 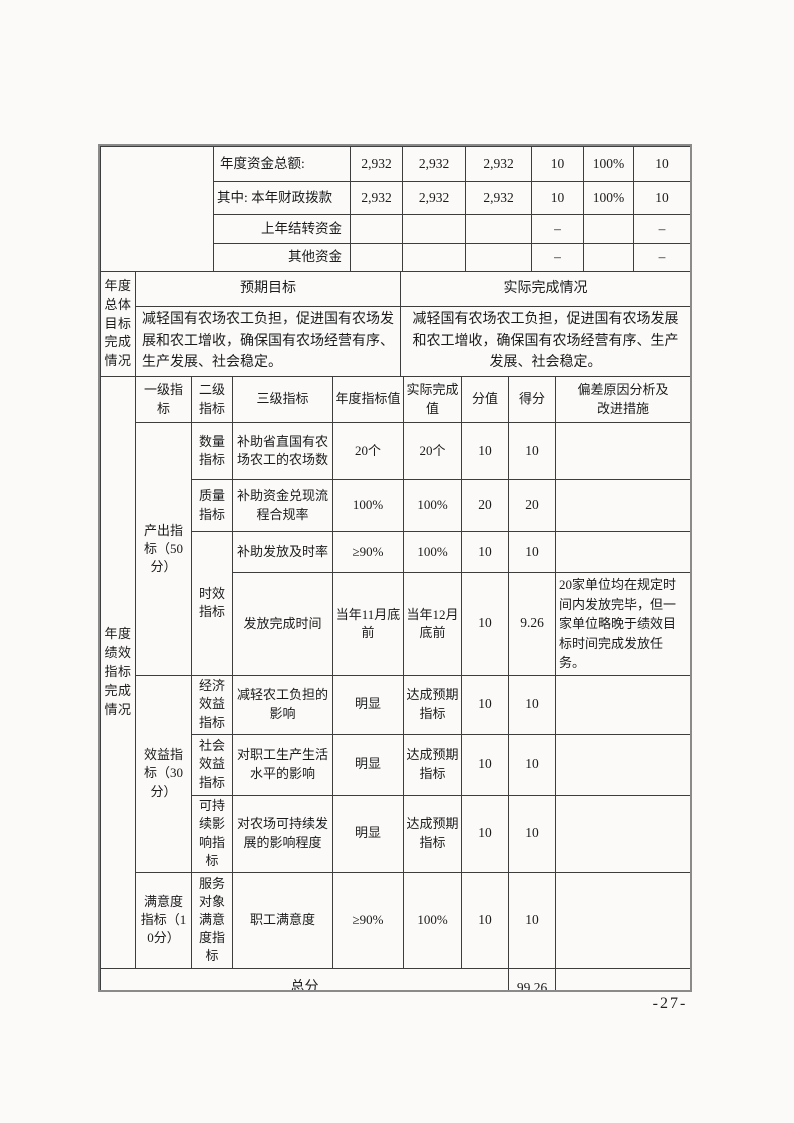 I want to click on funding-row-label: 年度资金总额:, so click(x=282, y=164).